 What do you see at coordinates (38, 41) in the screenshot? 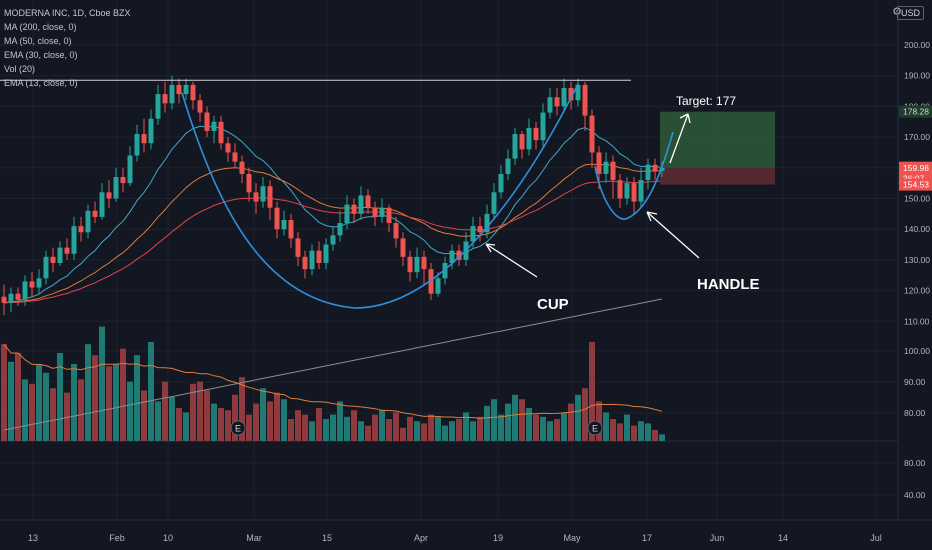
I see `legend-ma50: MA (50, close, 0)` at bounding box center [38, 41].